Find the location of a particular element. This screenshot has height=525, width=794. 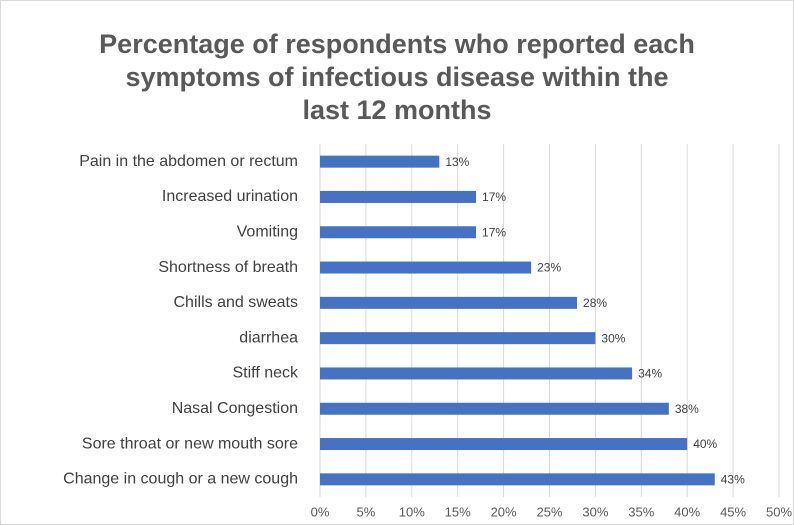

x-tick-label: 10% is located at coordinates (412, 511).